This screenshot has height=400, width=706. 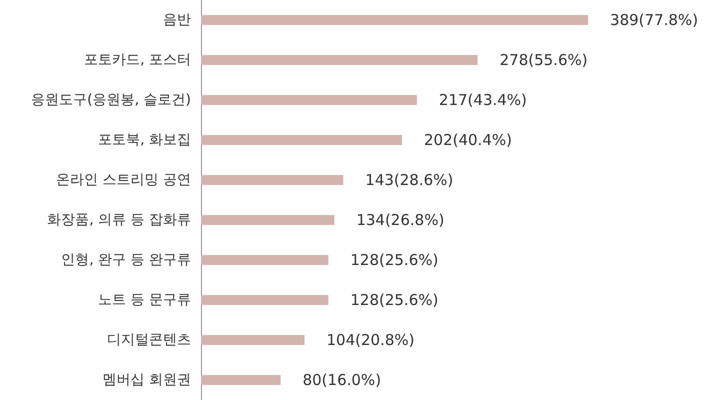 What do you see at coordinates (144, 140) in the screenshot?
I see `y-tick-label: 포토북, 화보집` at bounding box center [144, 140].